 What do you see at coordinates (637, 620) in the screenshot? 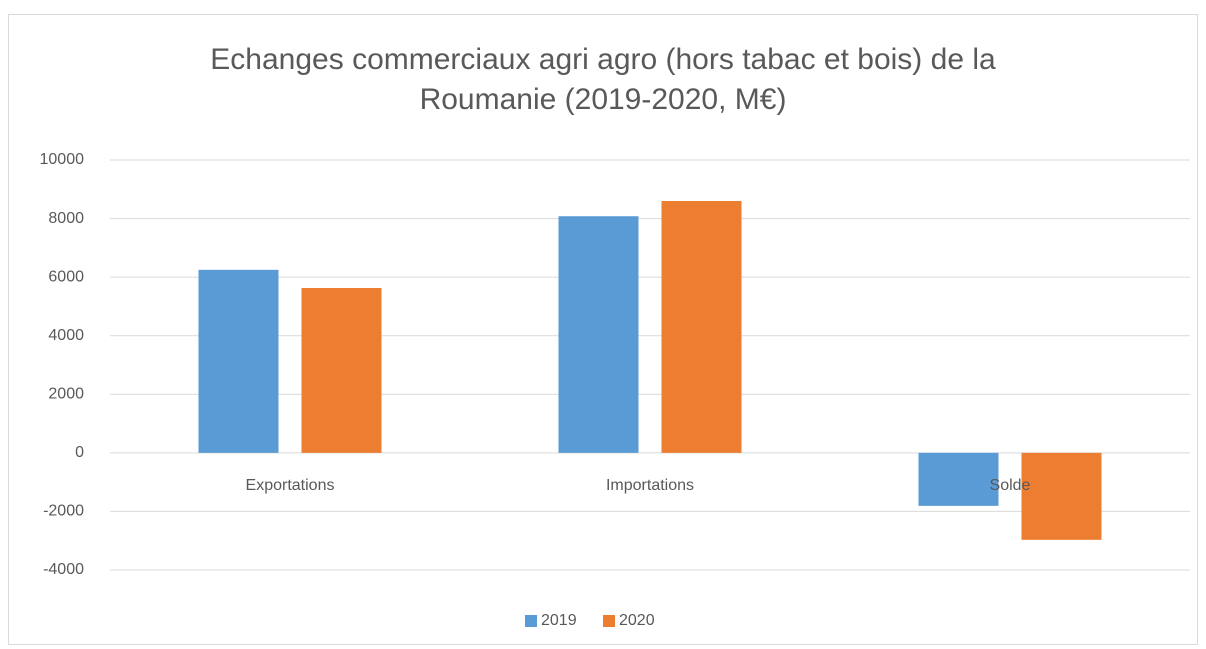
I see `legend-label: 2020` at bounding box center [637, 620].